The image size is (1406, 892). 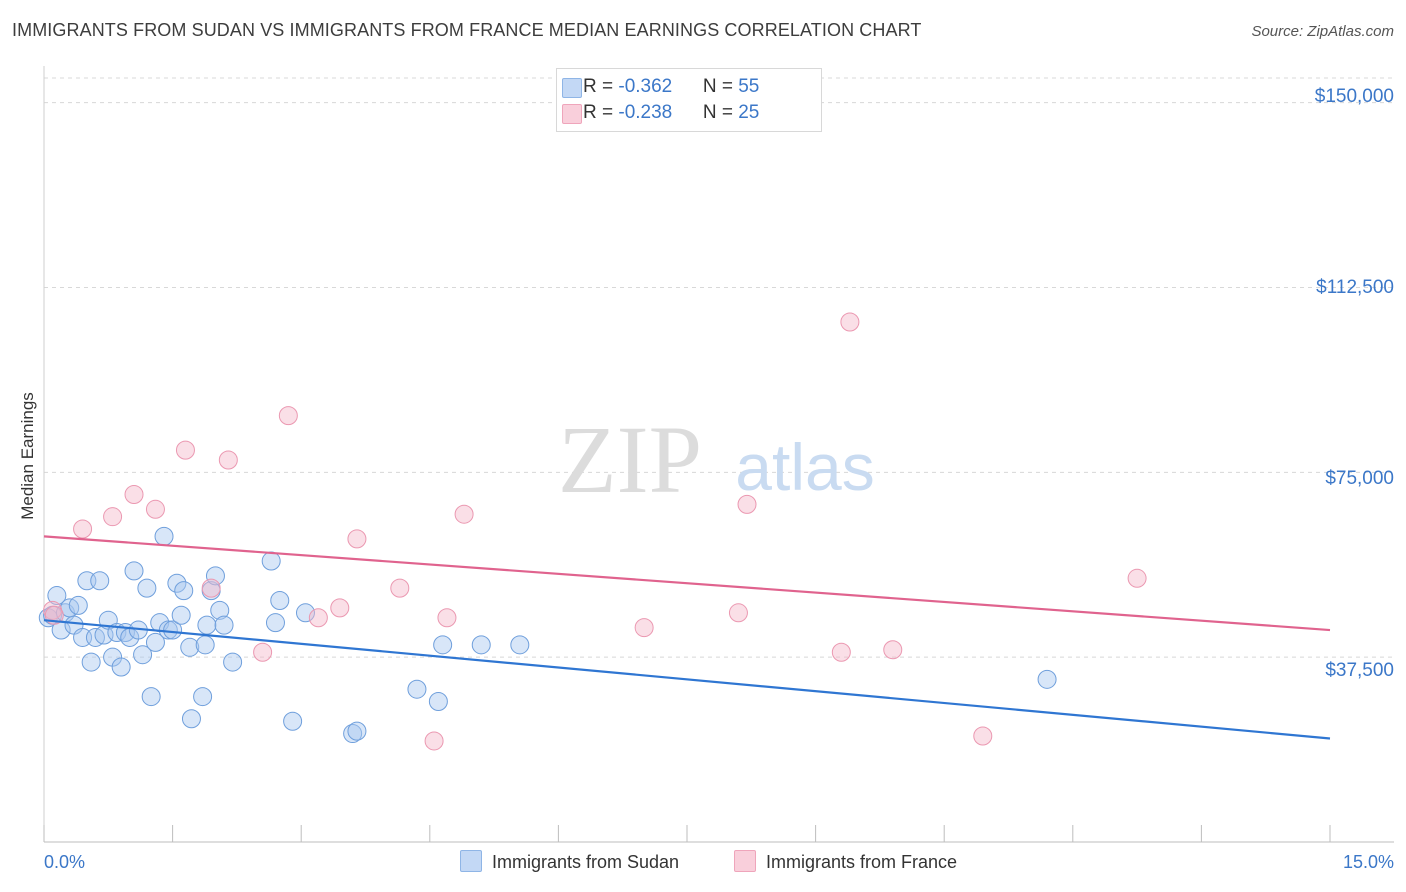 I want to click on legend-label: Immigrants from Sudan, so click(x=586, y=862).